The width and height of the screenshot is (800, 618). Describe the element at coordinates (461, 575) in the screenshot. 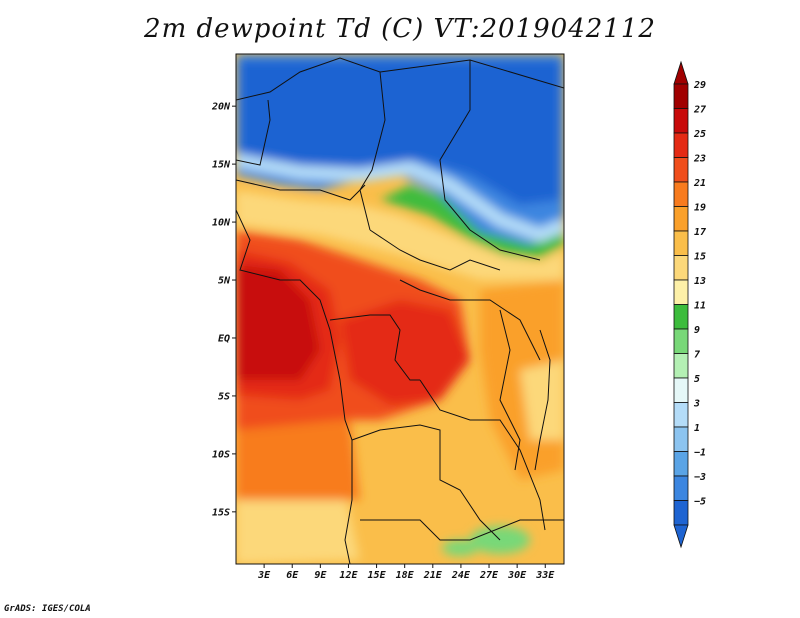

I see `lon-label: 24E` at that location.